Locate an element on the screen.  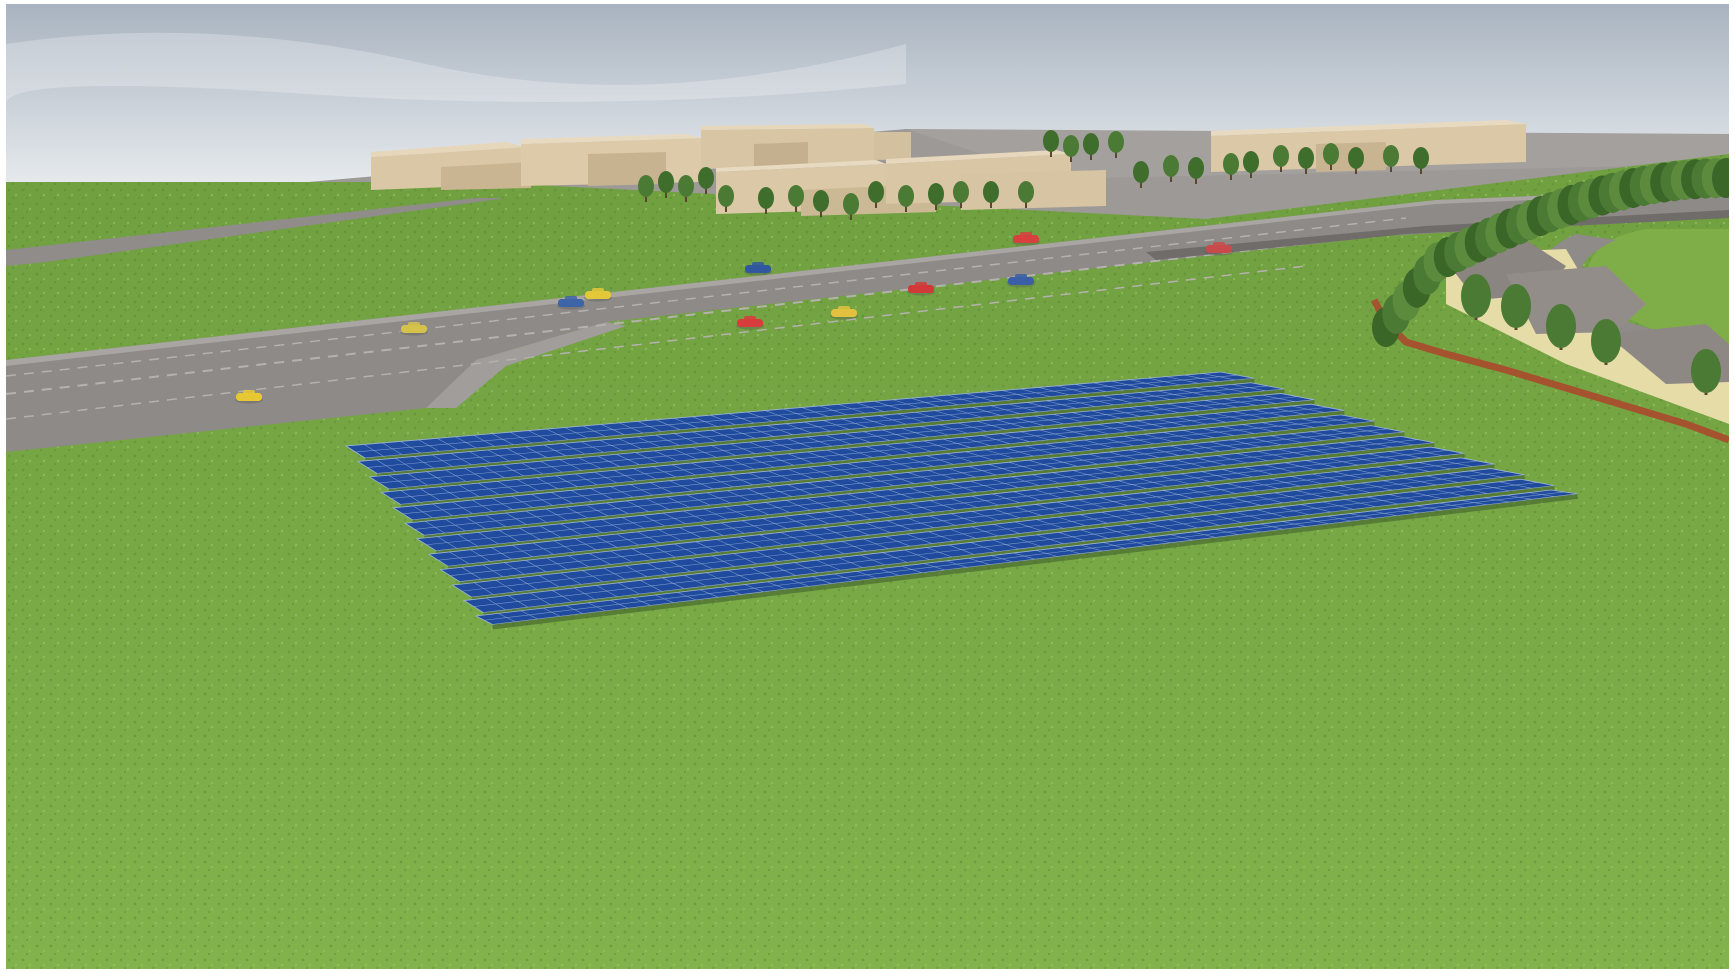
tree-line is located at coordinates (1550, 276).